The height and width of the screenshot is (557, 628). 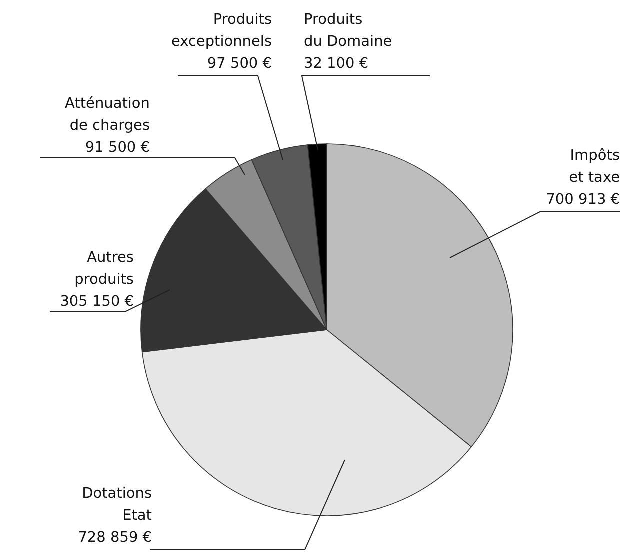 What do you see at coordinates (117, 505) in the screenshot?
I see `slice-label: Dotations Etat` at bounding box center [117, 505].